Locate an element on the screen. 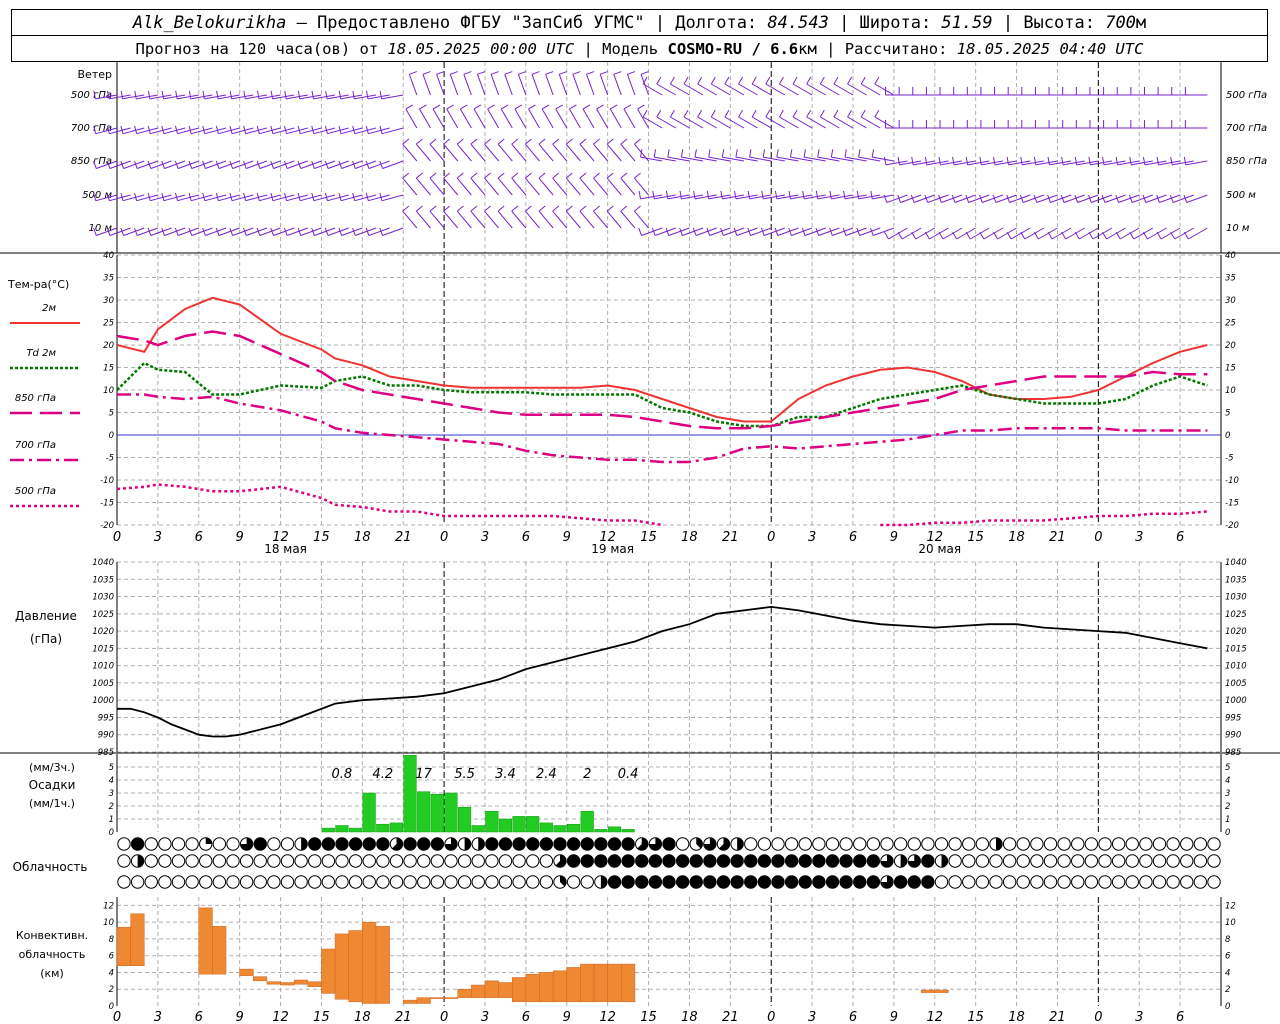 The height and width of the screenshot is (1024, 1280). legend-label: 850 гПа is located at coordinates (35, 398).